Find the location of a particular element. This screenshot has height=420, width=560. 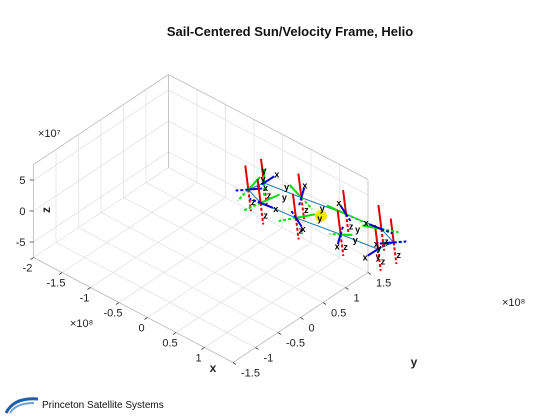

x-axis-label: x is located at coordinates (213, 368).